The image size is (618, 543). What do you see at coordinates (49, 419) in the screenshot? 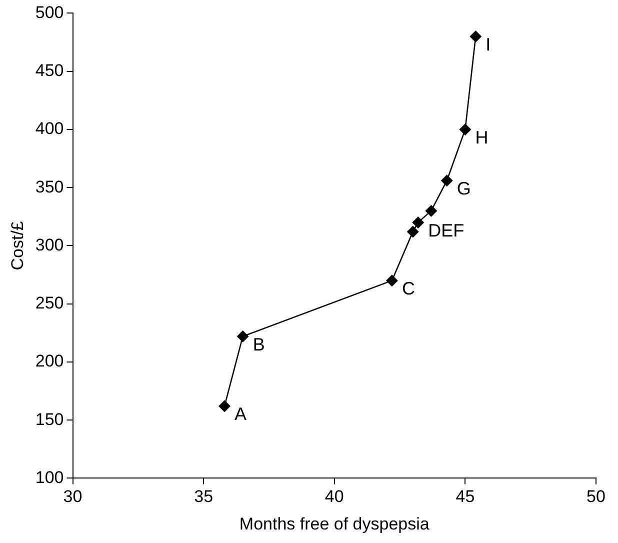
I see `y-tick-label: 150` at bounding box center [49, 419].